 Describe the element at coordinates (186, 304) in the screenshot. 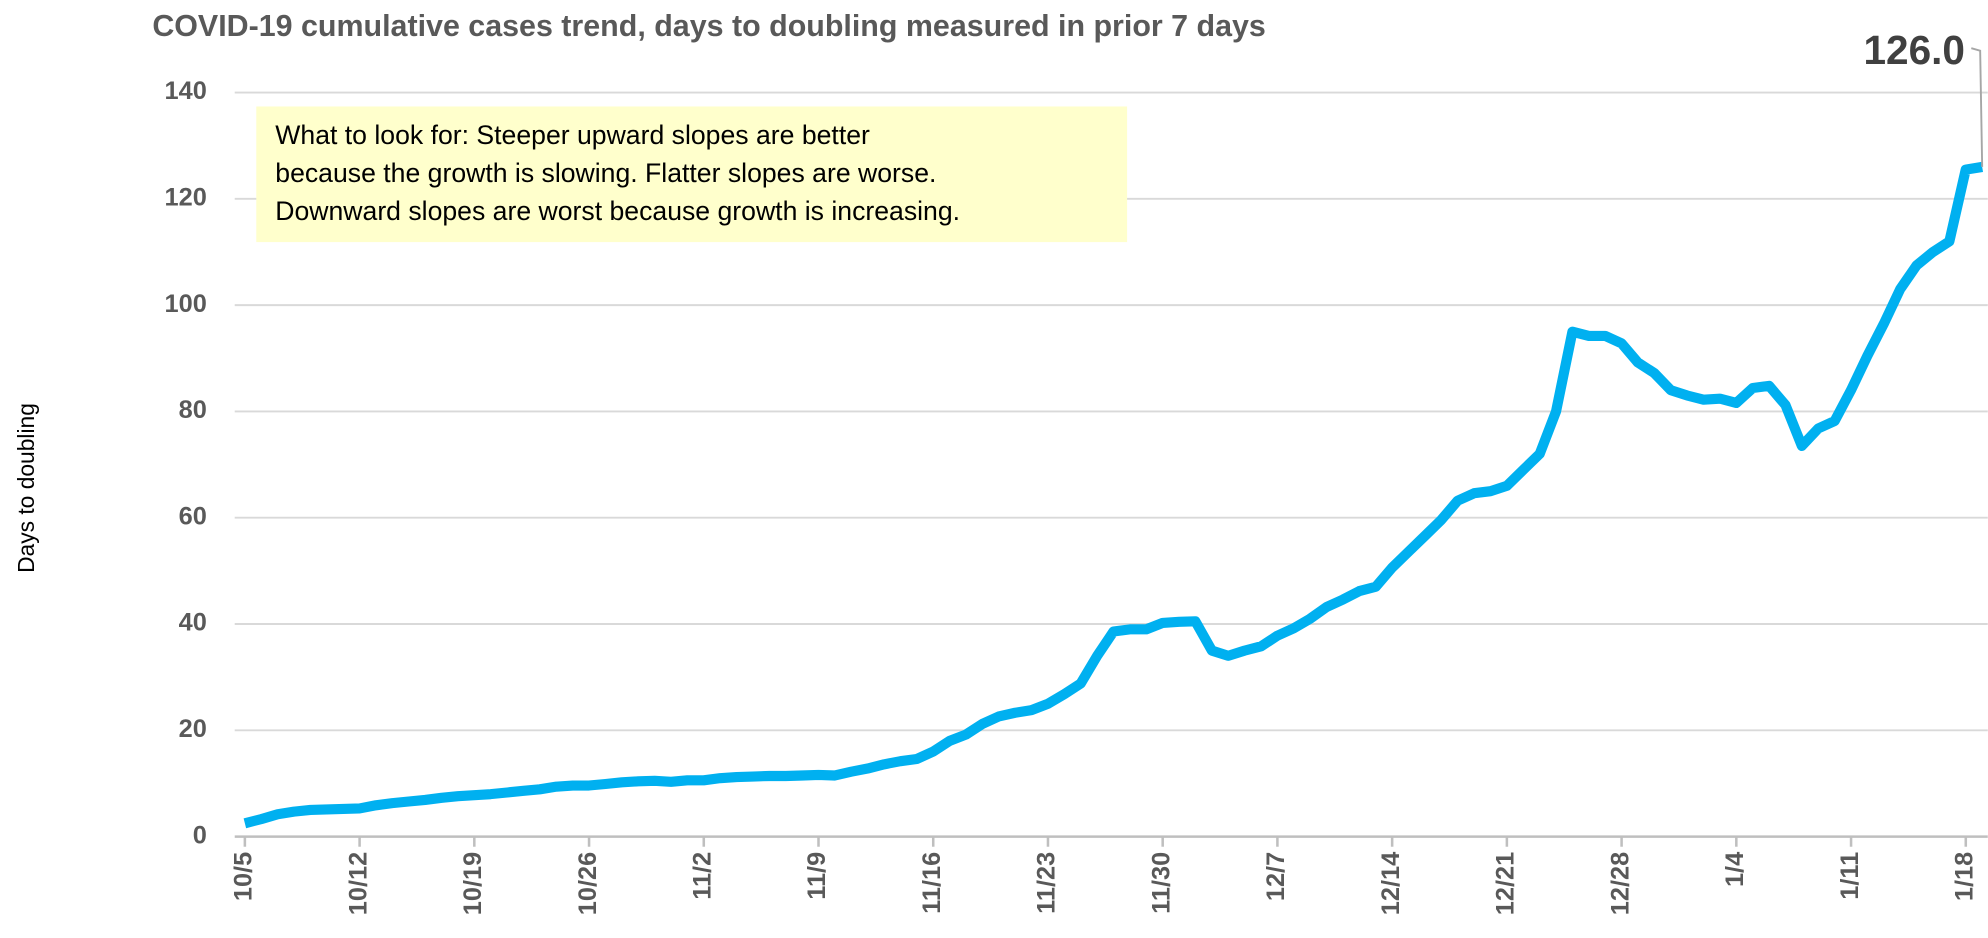

I see `y-tick-label: 100` at that location.